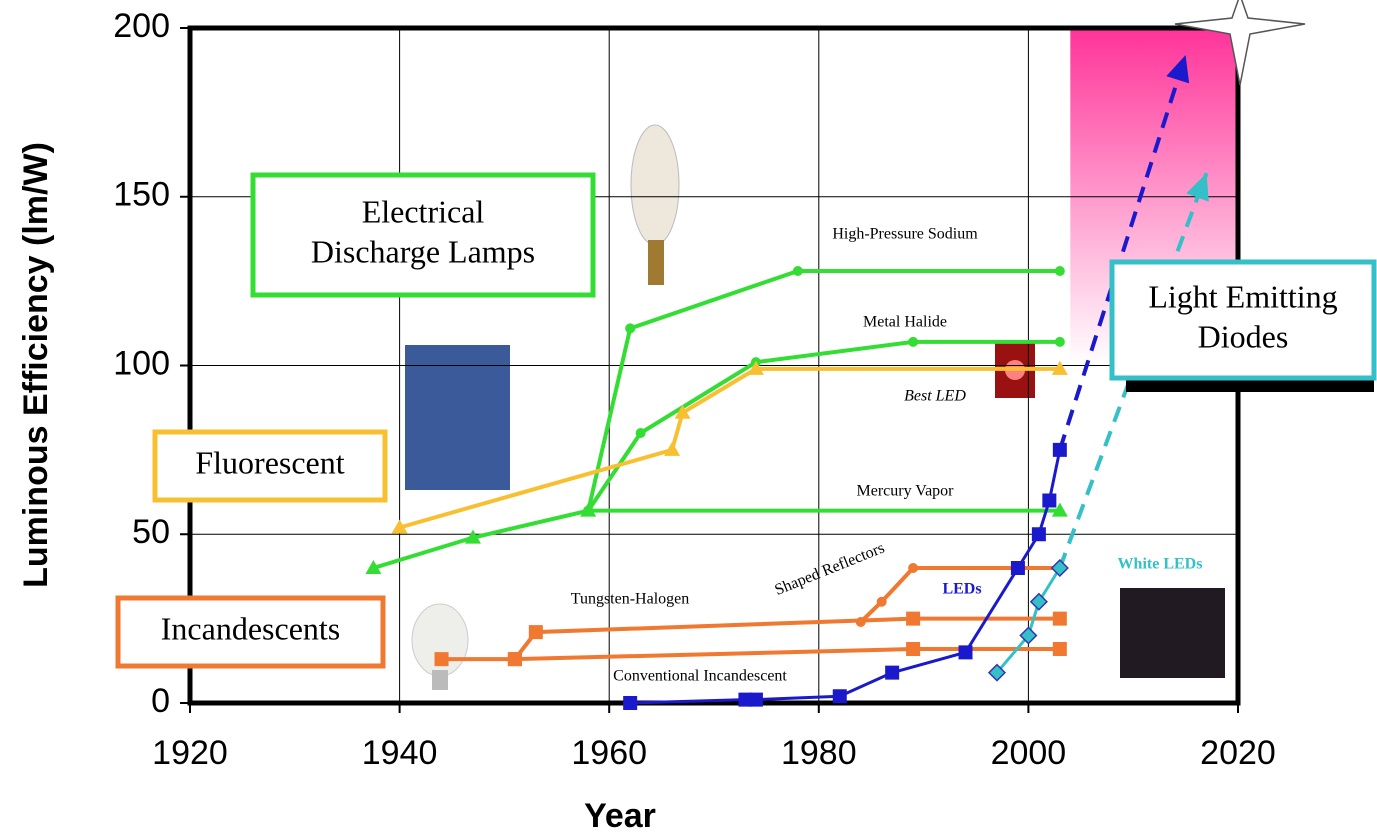 This screenshot has height=839, width=1377. What do you see at coordinates (609, 753) in the screenshot?
I see `x-tick-label: 1960` at bounding box center [609, 753].